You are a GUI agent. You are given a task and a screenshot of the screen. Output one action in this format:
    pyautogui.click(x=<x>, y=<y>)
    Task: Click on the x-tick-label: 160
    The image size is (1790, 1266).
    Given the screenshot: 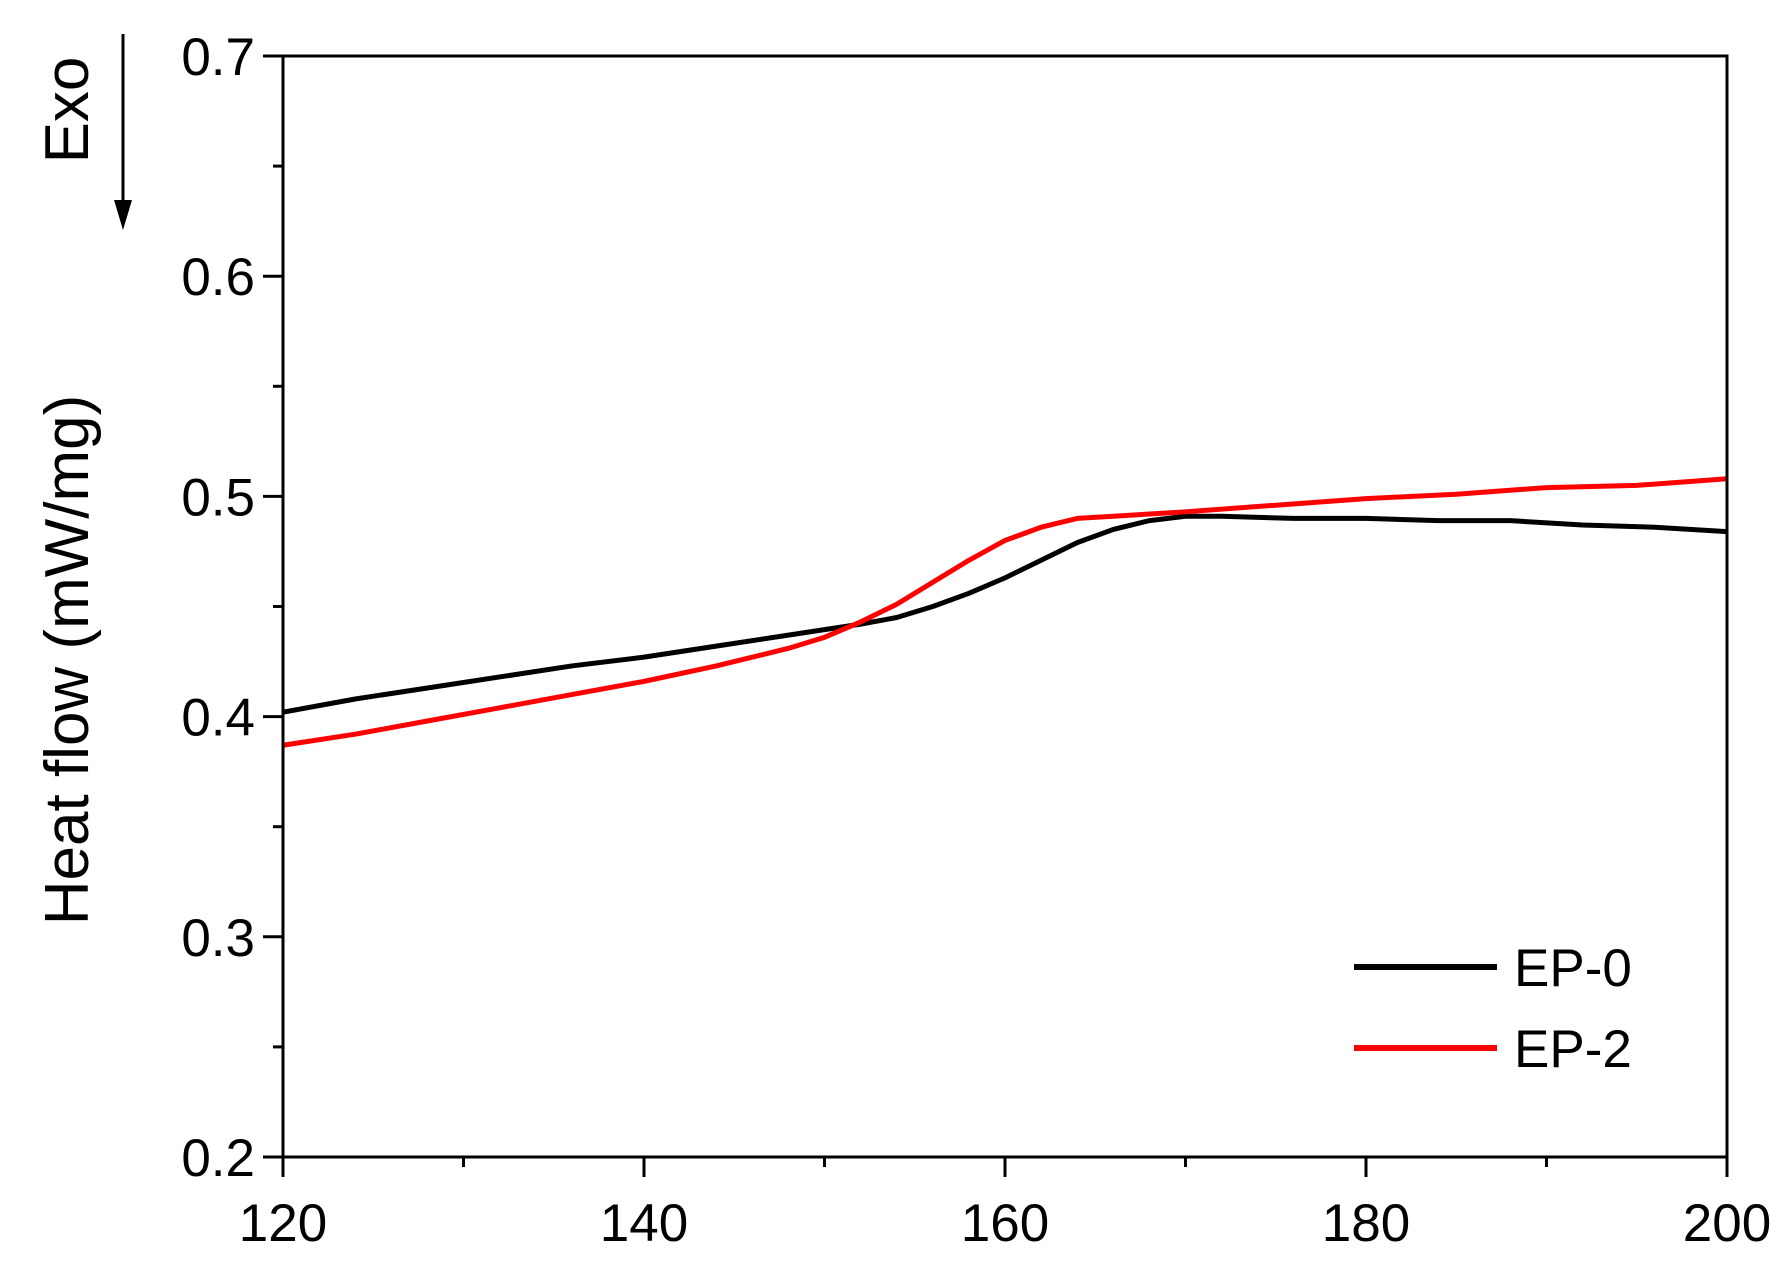 What is the action you would take?
    pyautogui.click(x=1005, y=1223)
    